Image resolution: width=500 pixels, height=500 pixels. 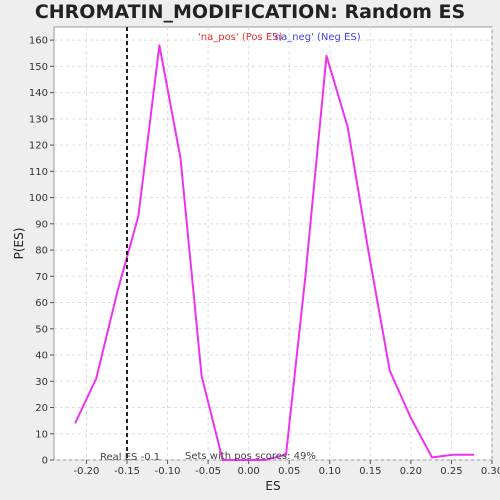 I want to click on x-tick-label: 0.15, so click(x=370, y=471).